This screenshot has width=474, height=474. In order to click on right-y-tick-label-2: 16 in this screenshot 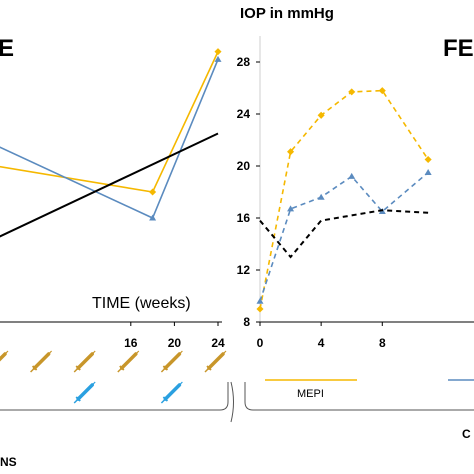, I will do `click(244, 218)`.